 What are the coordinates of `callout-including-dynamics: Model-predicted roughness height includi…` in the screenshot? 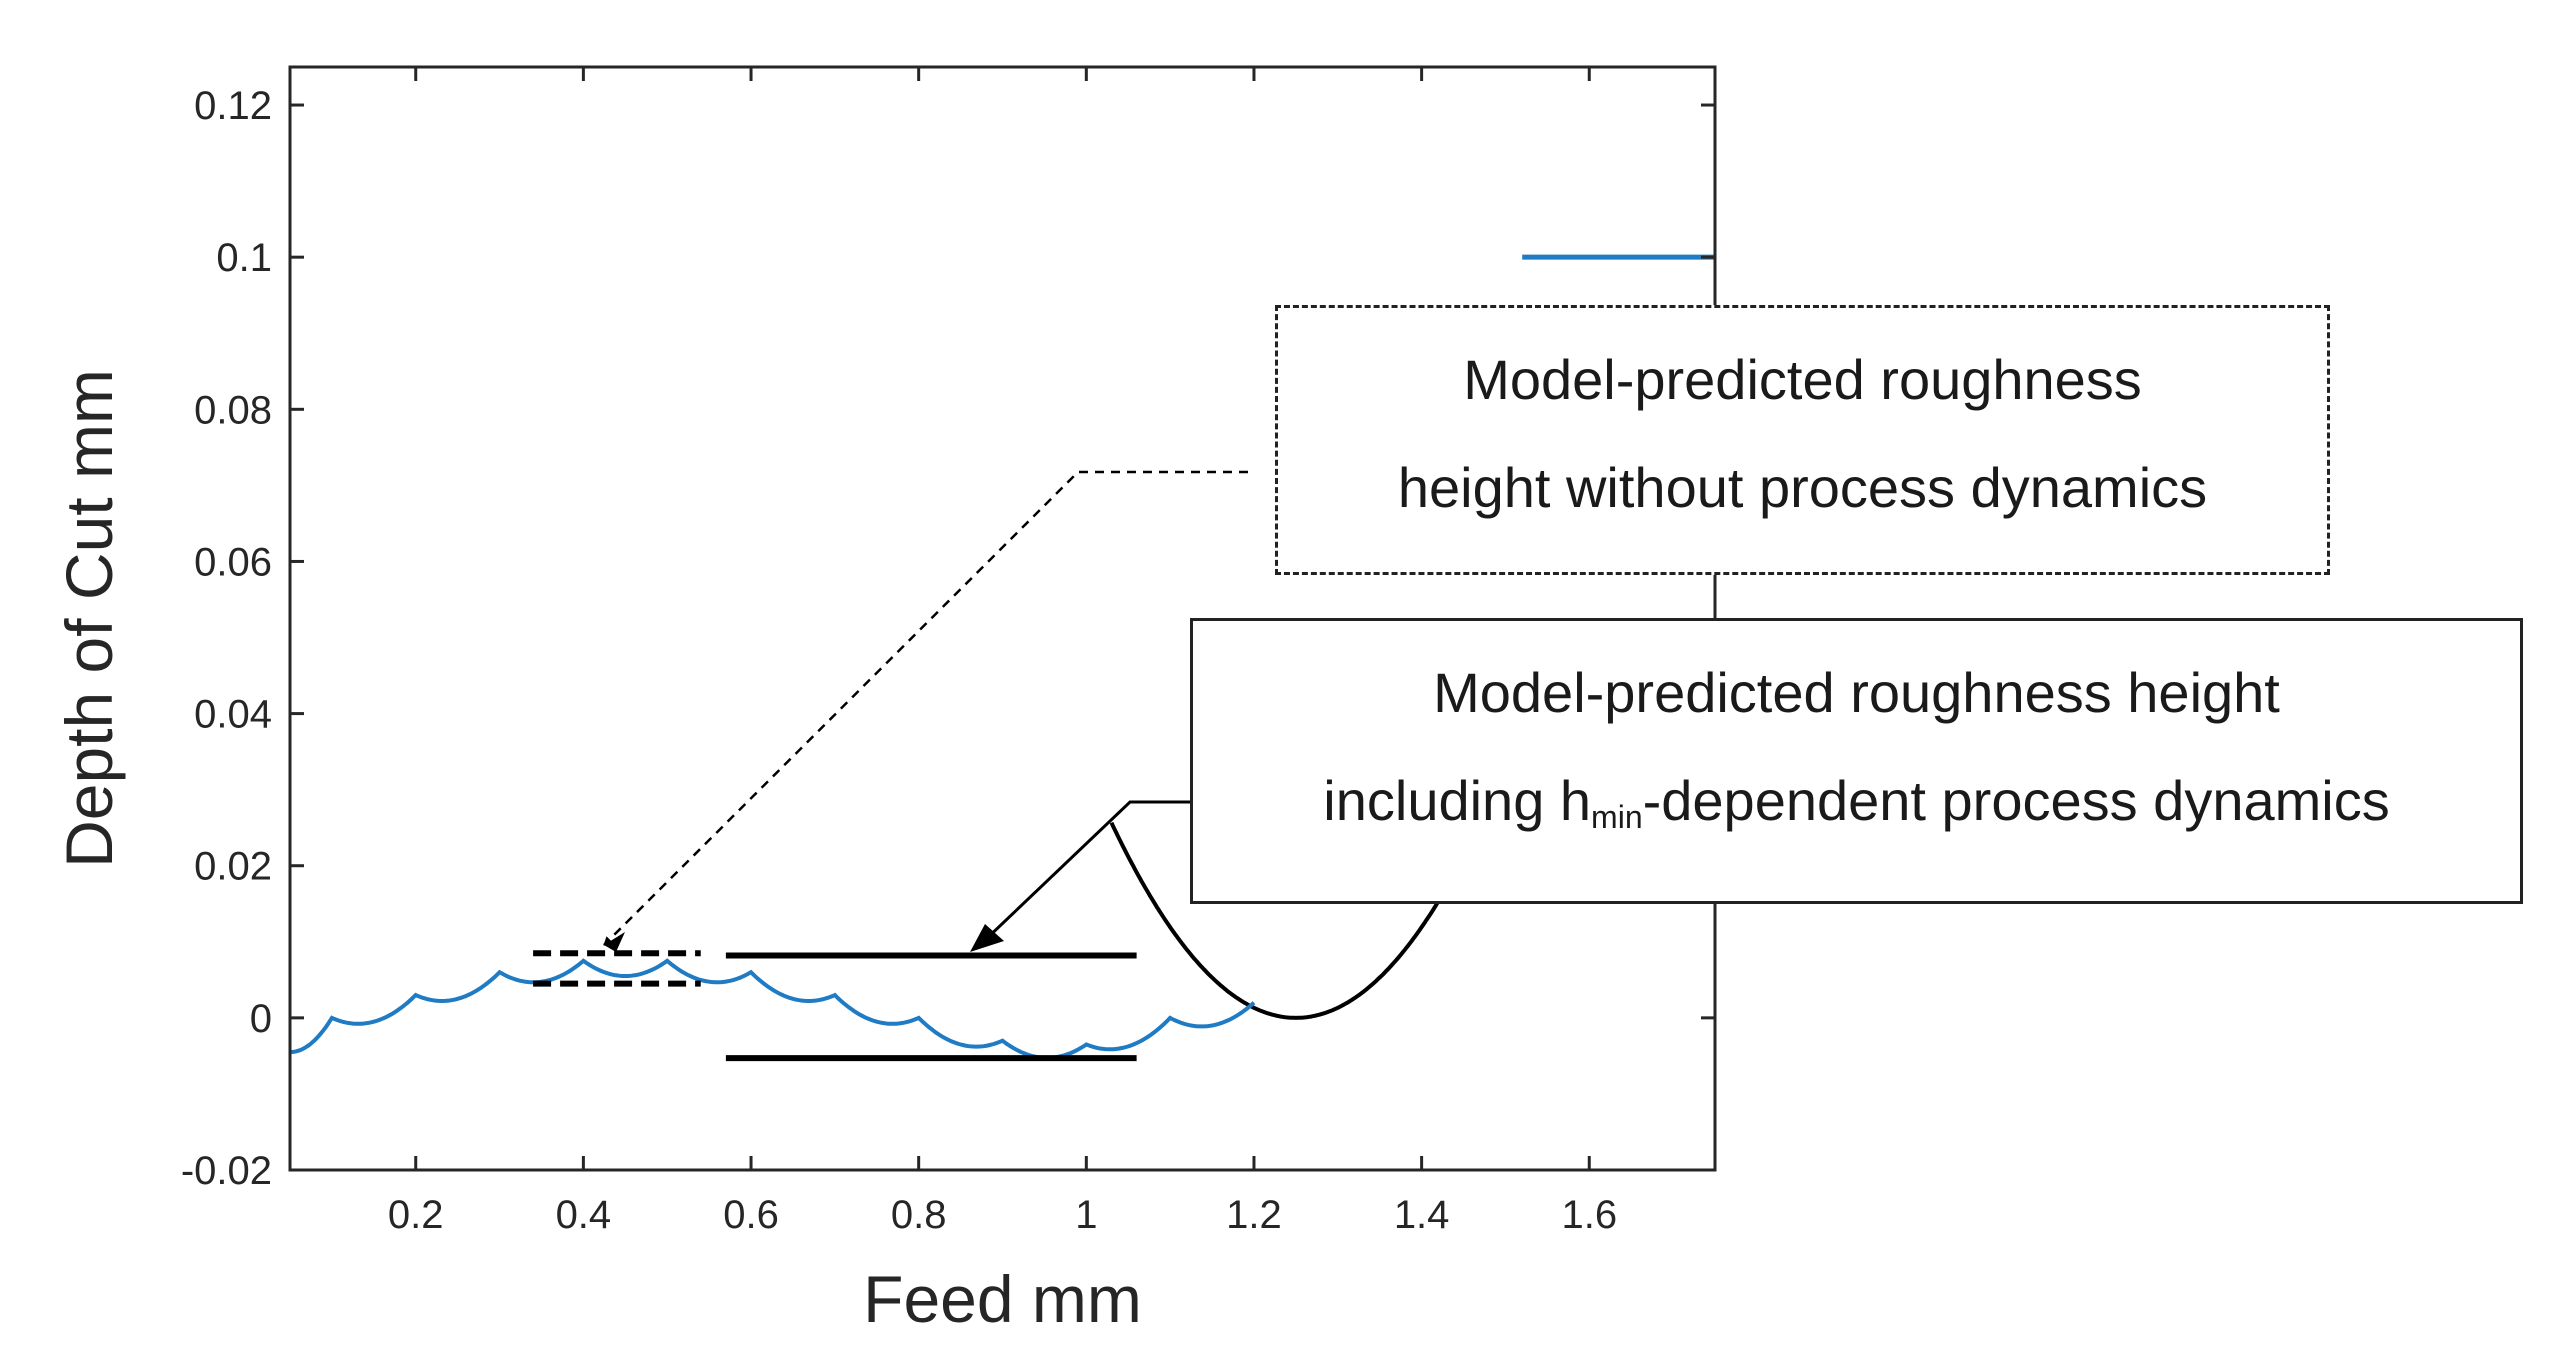 It's located at (1856, 761).